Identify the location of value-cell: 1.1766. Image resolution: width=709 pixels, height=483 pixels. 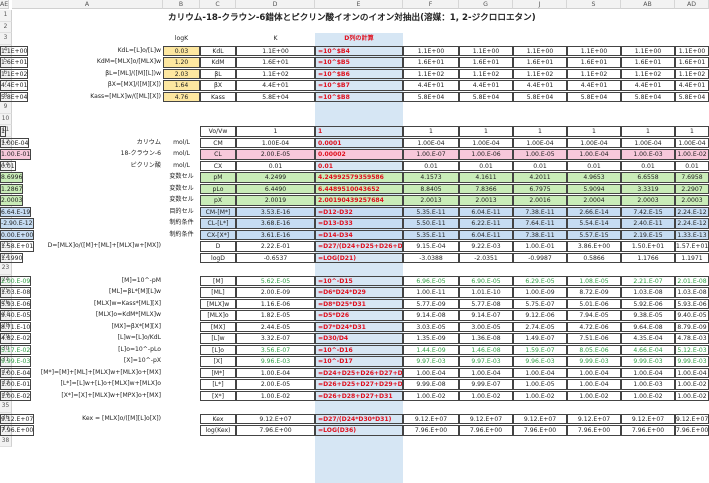
(648, 257).